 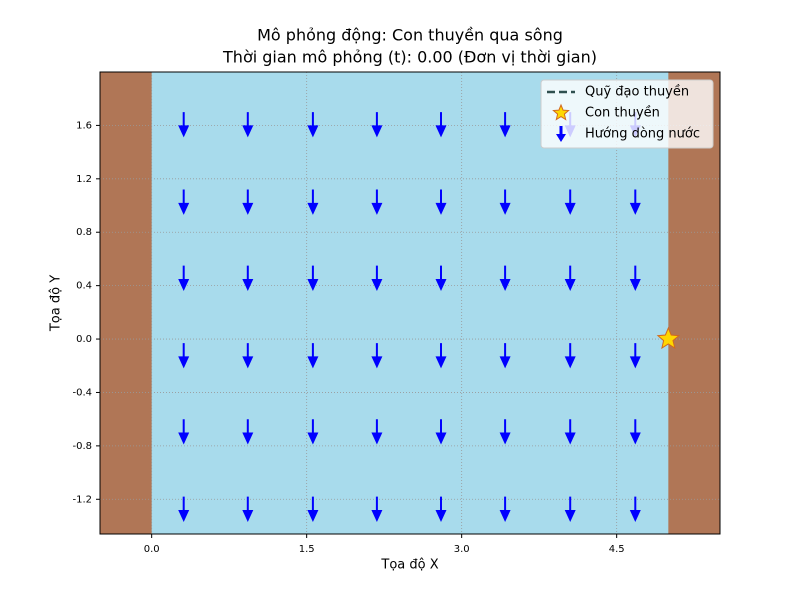 What do you see at coordinates (668, 338) in the screenshot?
I see `boat` at bounding box center [668, 338].